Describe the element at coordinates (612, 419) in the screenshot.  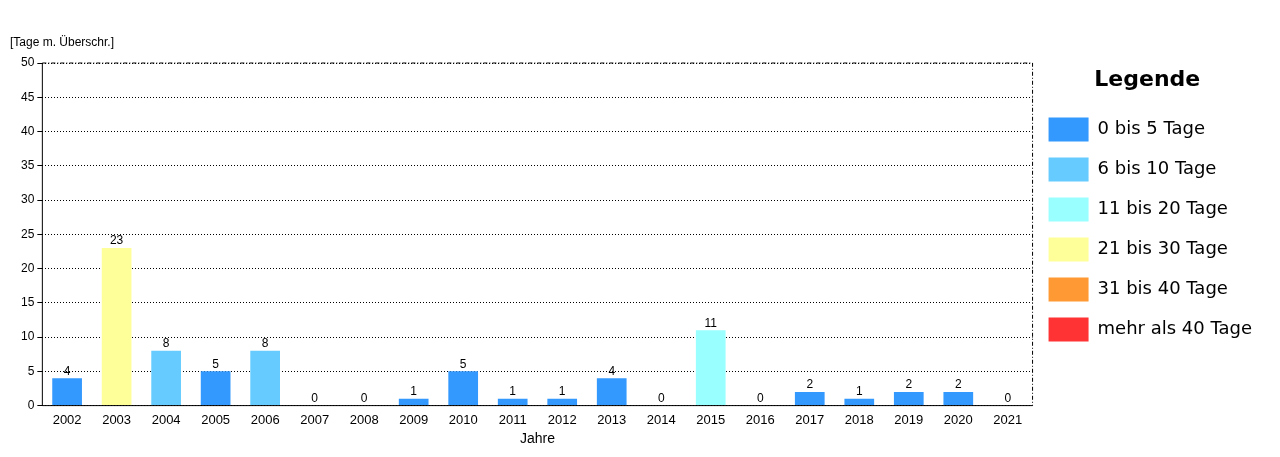
I see `x-tick-label: 2013` at that location.